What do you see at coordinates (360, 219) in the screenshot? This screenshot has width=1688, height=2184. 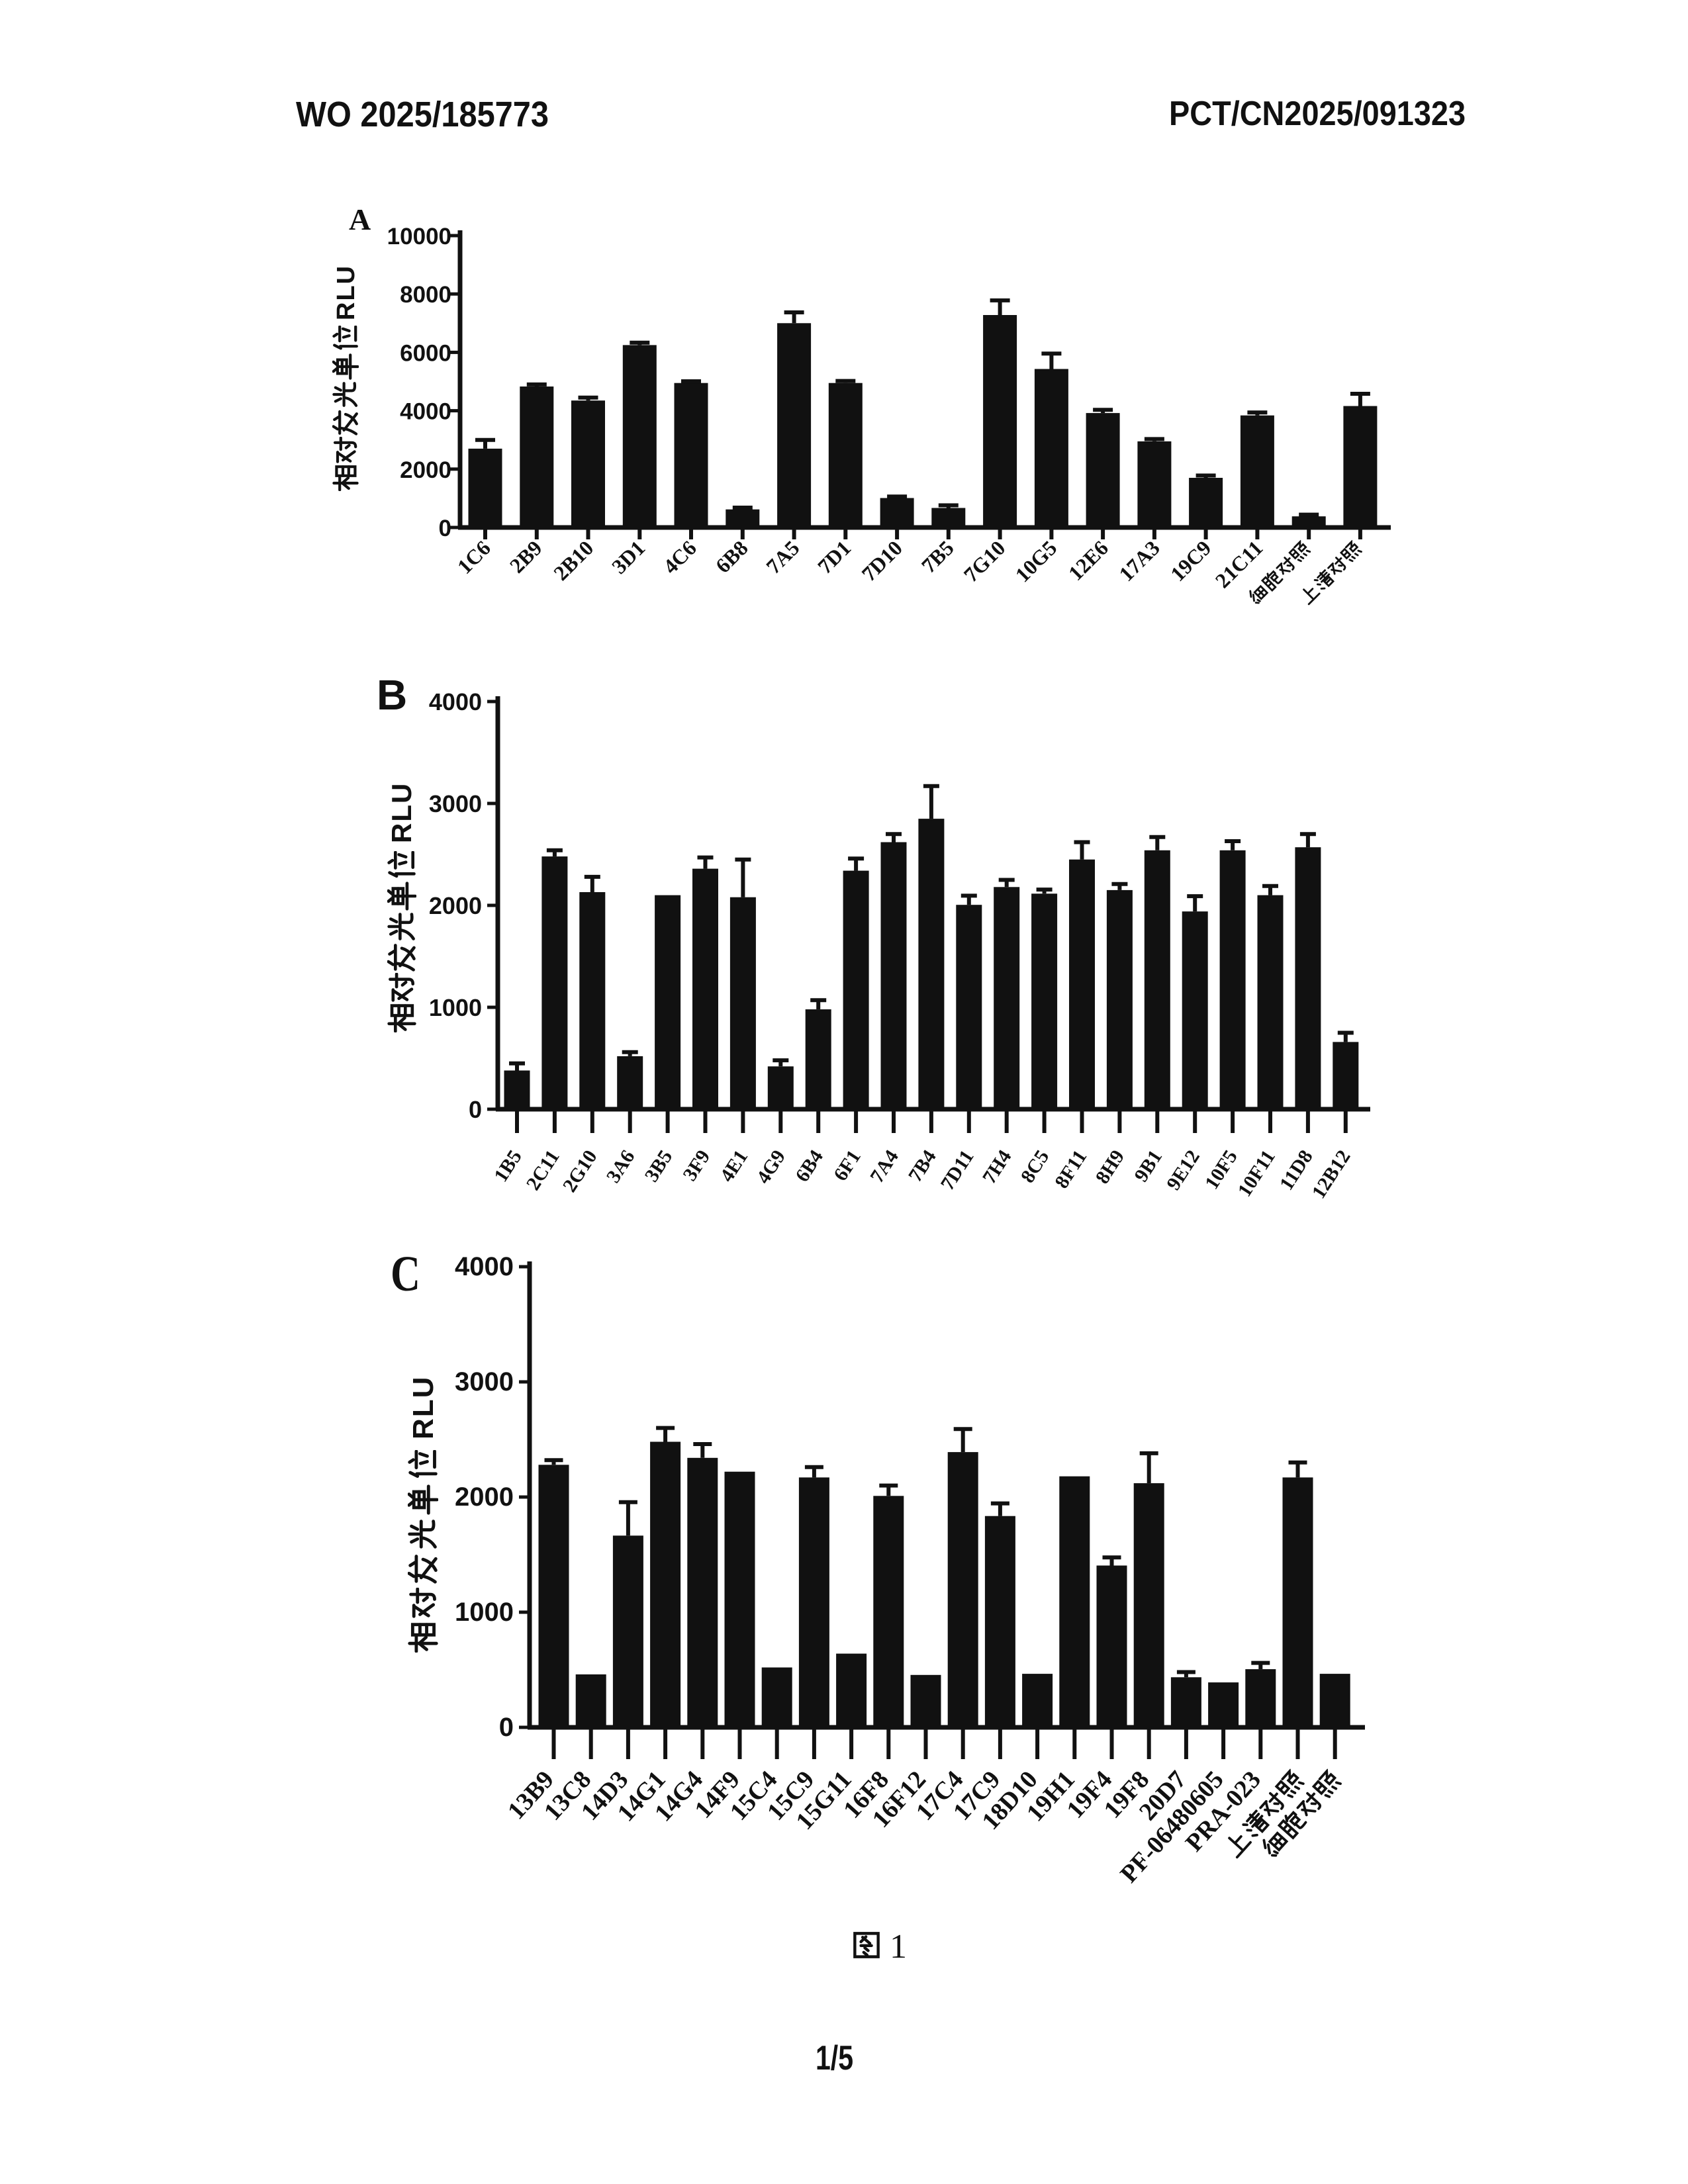 I see `svg-text: A` at bounding box center [360, 219].